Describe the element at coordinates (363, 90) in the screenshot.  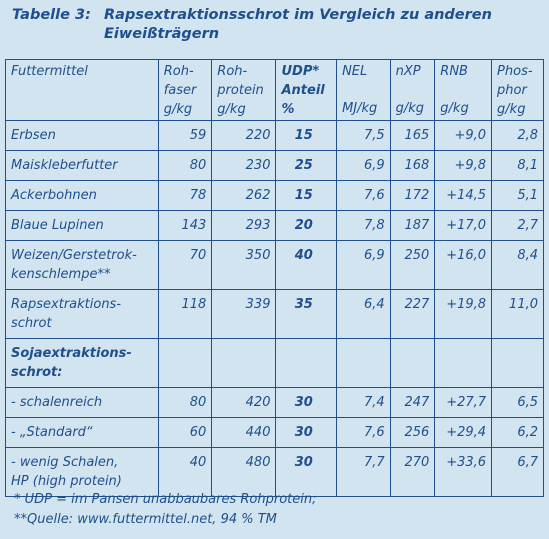
I see `header-nel: NEL MJ/kg` at that location.